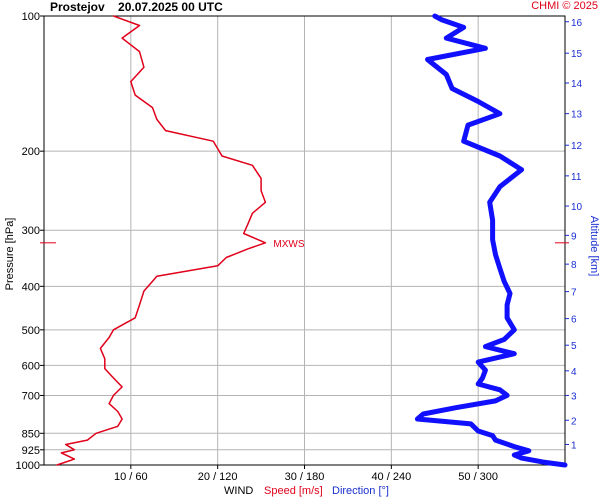 The height and width of the screenshot is (500, 600). Describe the element at coordinates (10, 254) in the screenshot. I see `pressure-axis-label: Pressure [hPa]` at that location.